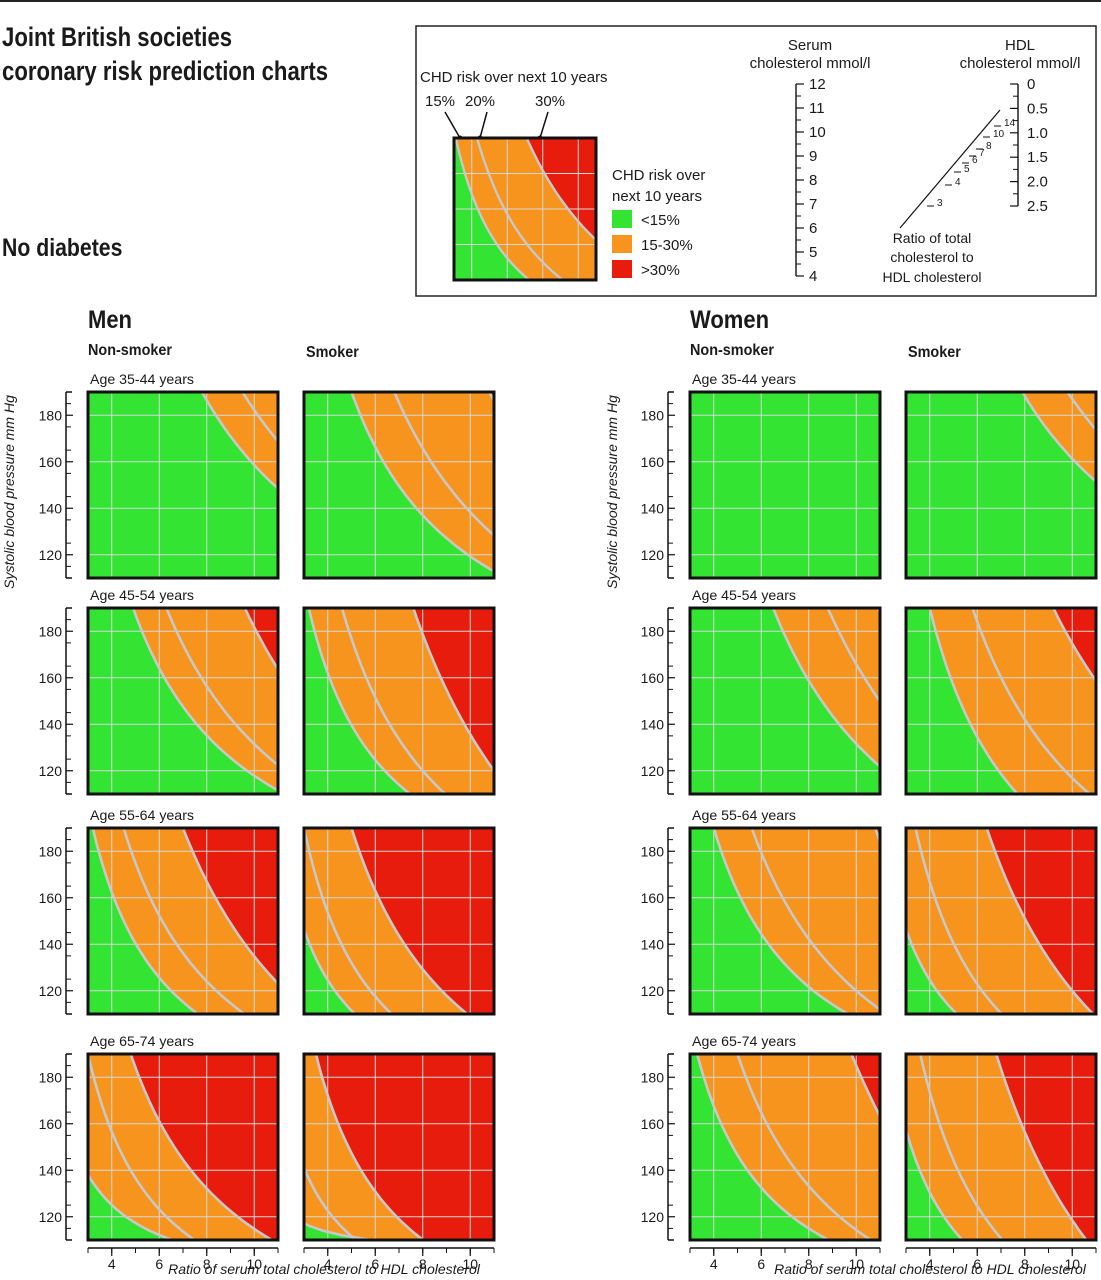  Describe the element at coordinates (817, 132) in the screenshot. I see `serum-tick-label: 10` at that location.